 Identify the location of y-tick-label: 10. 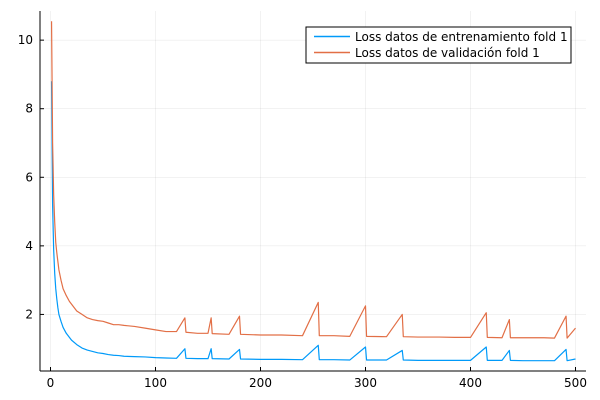
(25, 40).